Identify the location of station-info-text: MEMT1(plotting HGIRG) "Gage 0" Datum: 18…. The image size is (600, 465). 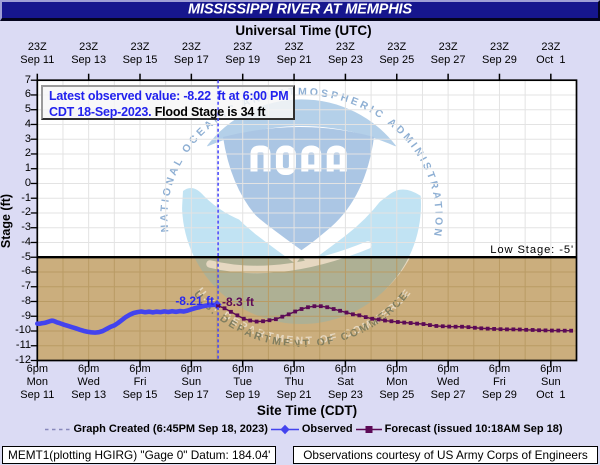
(139, 455).